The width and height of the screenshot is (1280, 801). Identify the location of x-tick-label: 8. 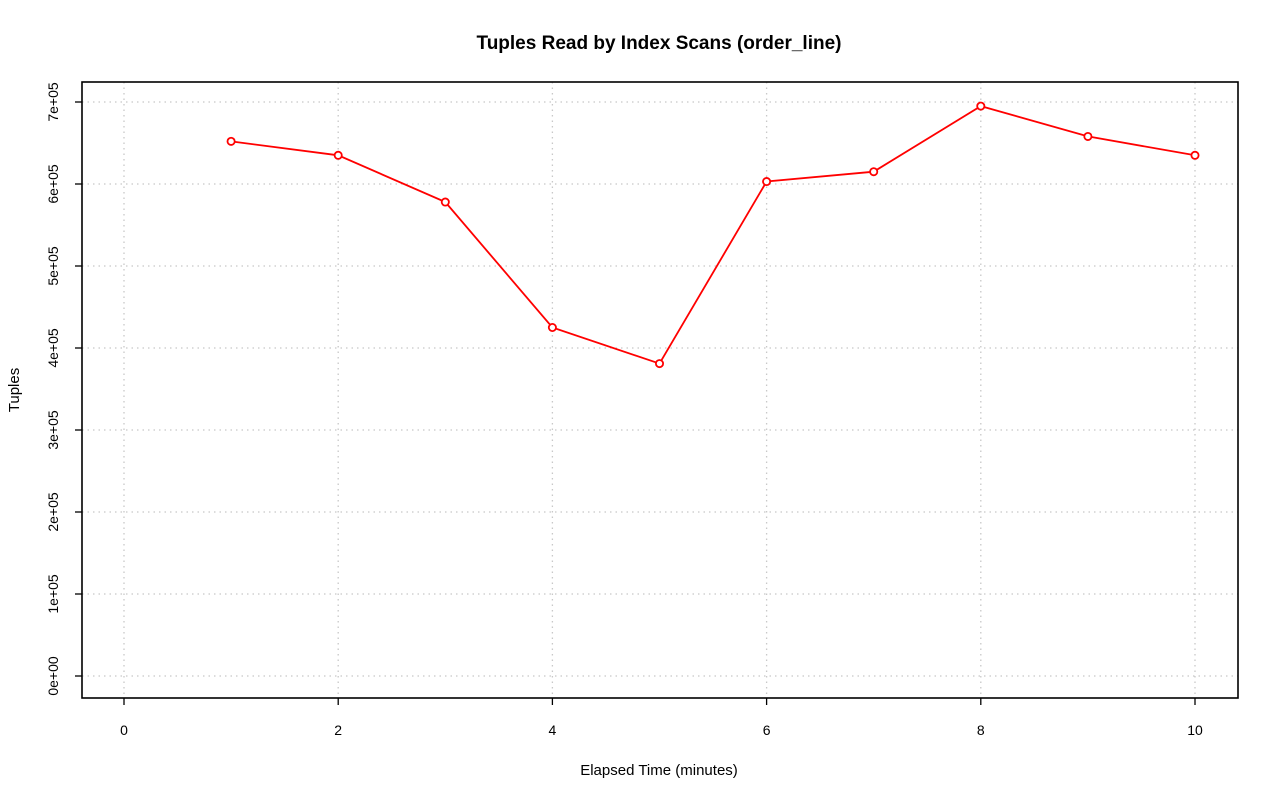
(981, 730).